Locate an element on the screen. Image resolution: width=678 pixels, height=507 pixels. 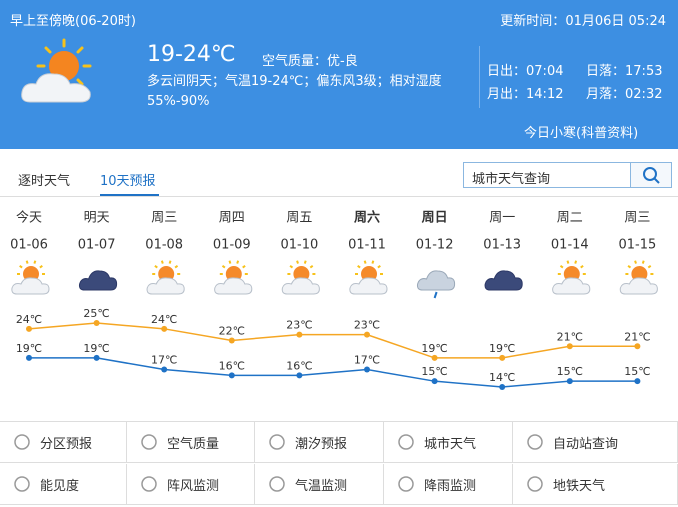
day-label: 明天 is located at coordinates (97, 218).